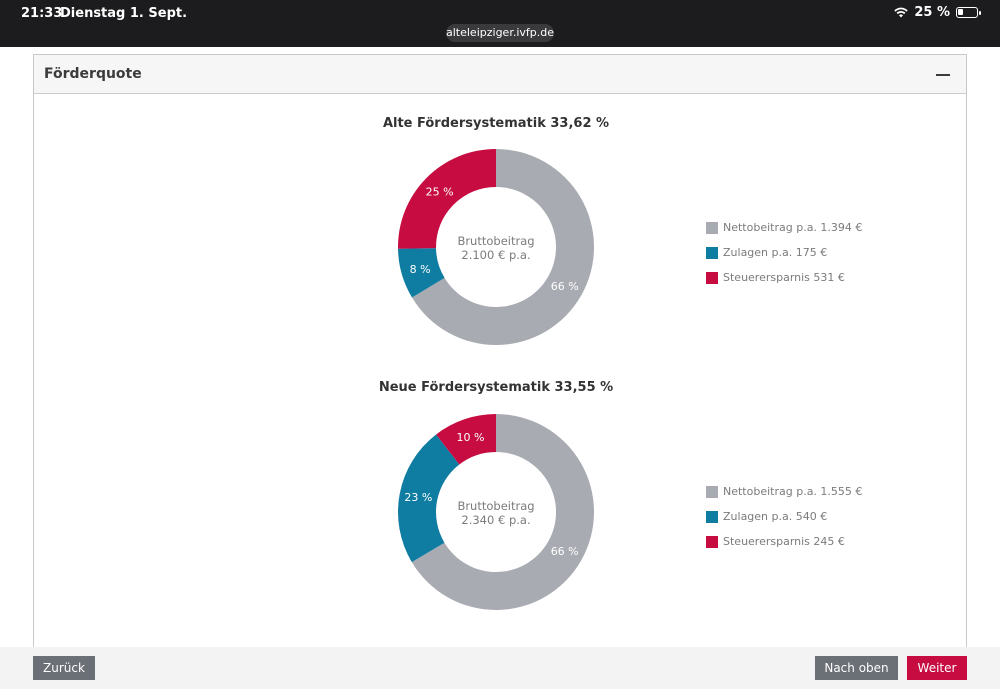 The image size is (1000, 689). I want to click on chart-title: Neue Fördersystematik 33,55 %, so click(496, 387).